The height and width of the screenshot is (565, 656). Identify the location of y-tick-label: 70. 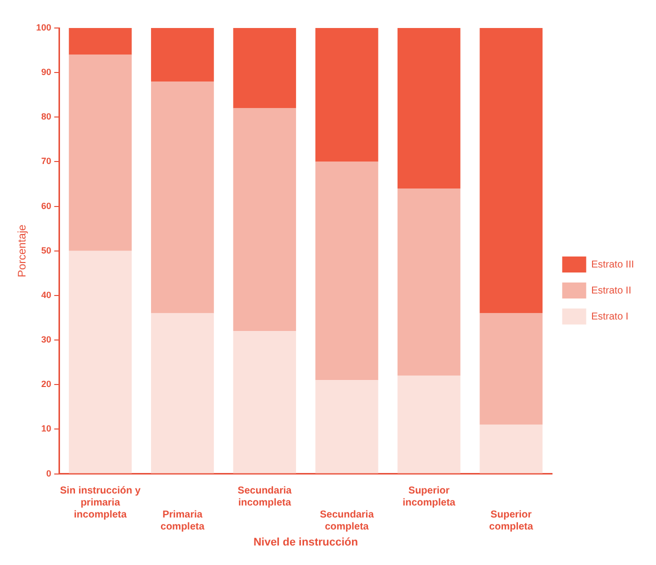
(46, 161).